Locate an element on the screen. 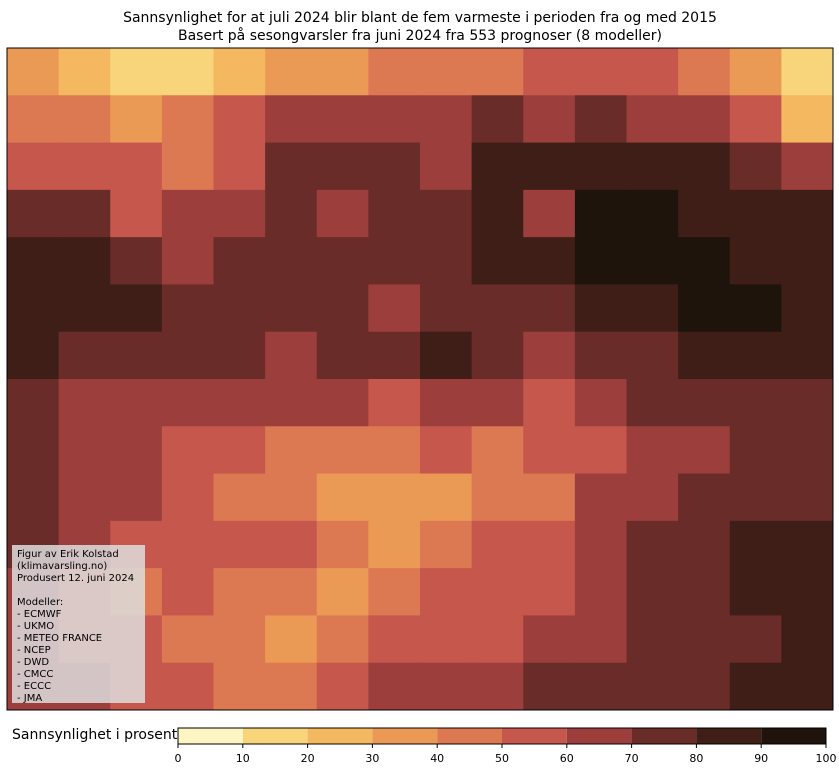 This screenshot has width=839, height=769. model-name: - NCEP is located at coordinates (34, 650).